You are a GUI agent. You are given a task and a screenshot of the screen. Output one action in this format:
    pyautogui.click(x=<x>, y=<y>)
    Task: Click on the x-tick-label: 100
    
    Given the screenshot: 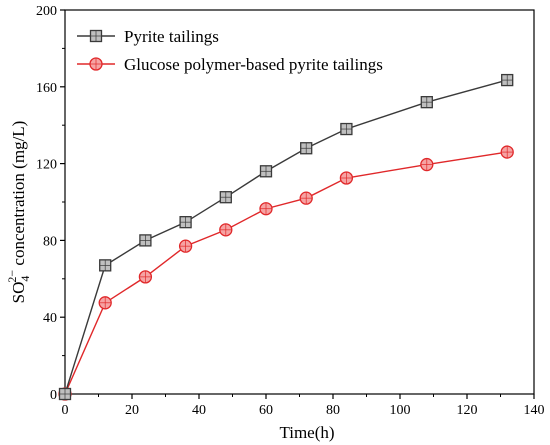 What is the action you would take?
    pyautogui.click(x=400, y=410)
    